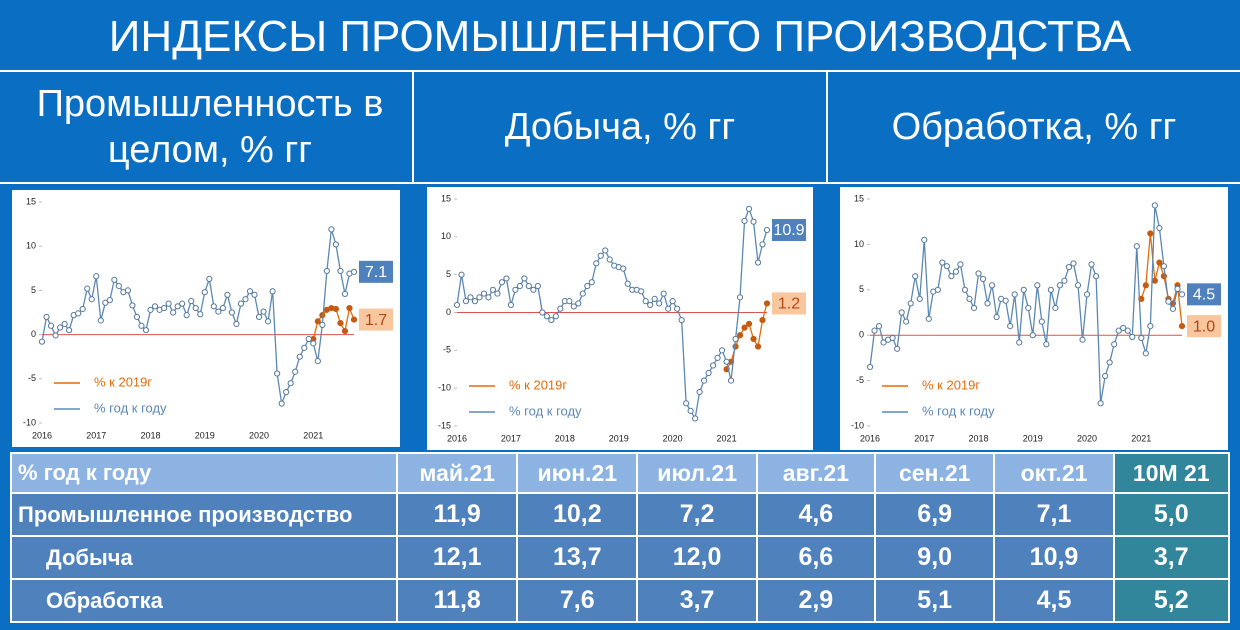  Describe the element at coordinates (697, 557) in the screenshot. I see `table-cell: 12,0` at that location.